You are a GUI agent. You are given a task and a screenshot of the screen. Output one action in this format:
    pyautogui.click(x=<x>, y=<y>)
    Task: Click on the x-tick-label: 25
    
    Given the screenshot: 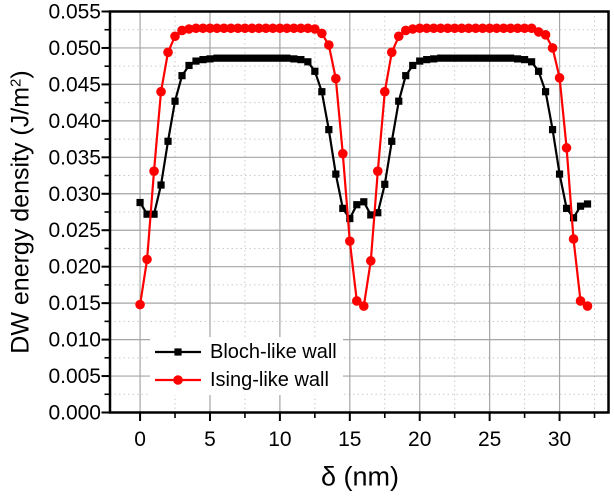 What is the action you would take?
    pyautogui.click(x=489, y=439)
    